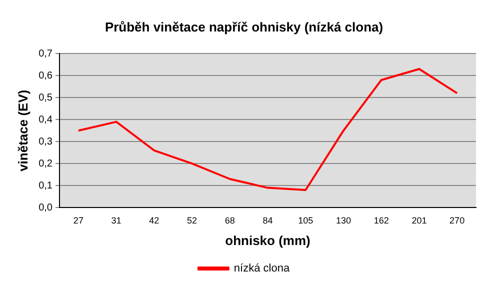 The image size is (498, 292). I want to click on x-tick-label: 52, so click(192, 220).